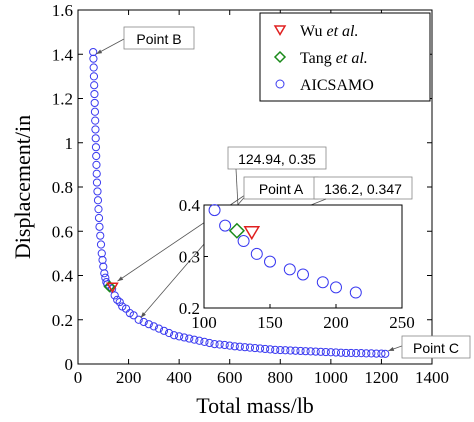 The image size is (474, 422). I want to click on tang-point, so click(109, 286).